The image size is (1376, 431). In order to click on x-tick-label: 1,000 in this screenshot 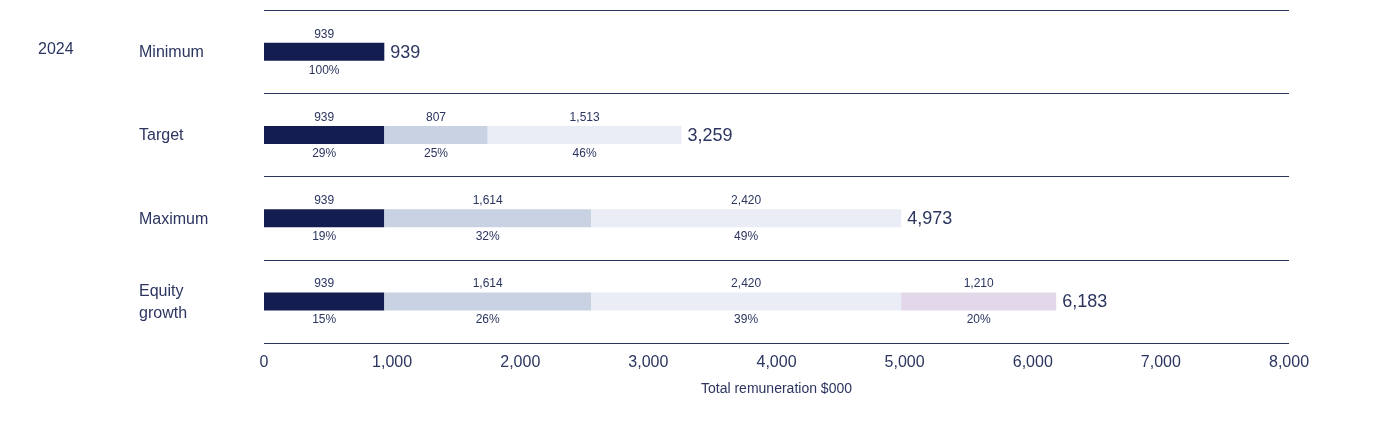, I will do `click(392, 361)`.